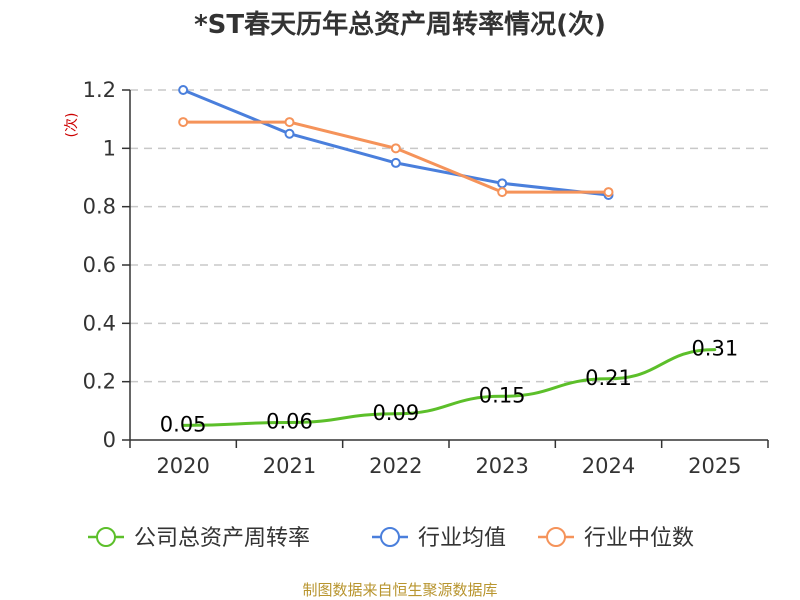 This screenshot has width=800, height=600. What do you see at coordinates (289, 422) in the screenshot?
I see `data-label-2021: 0.06` at bounding box center [289, 422].